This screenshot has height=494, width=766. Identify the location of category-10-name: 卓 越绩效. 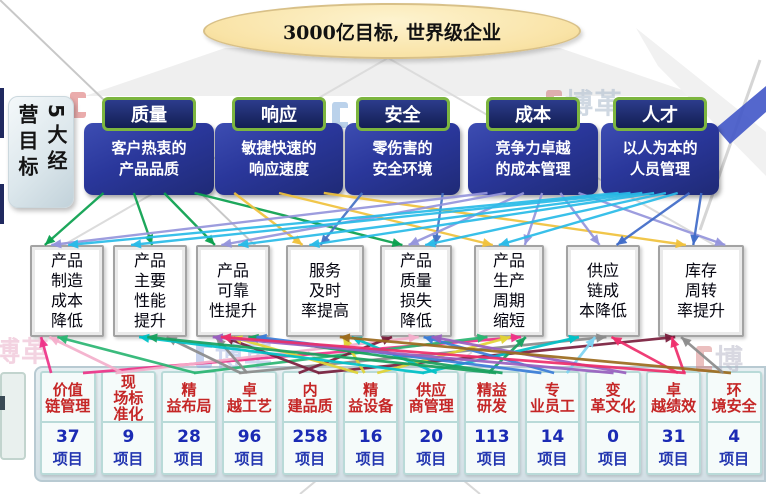
(673, 398).